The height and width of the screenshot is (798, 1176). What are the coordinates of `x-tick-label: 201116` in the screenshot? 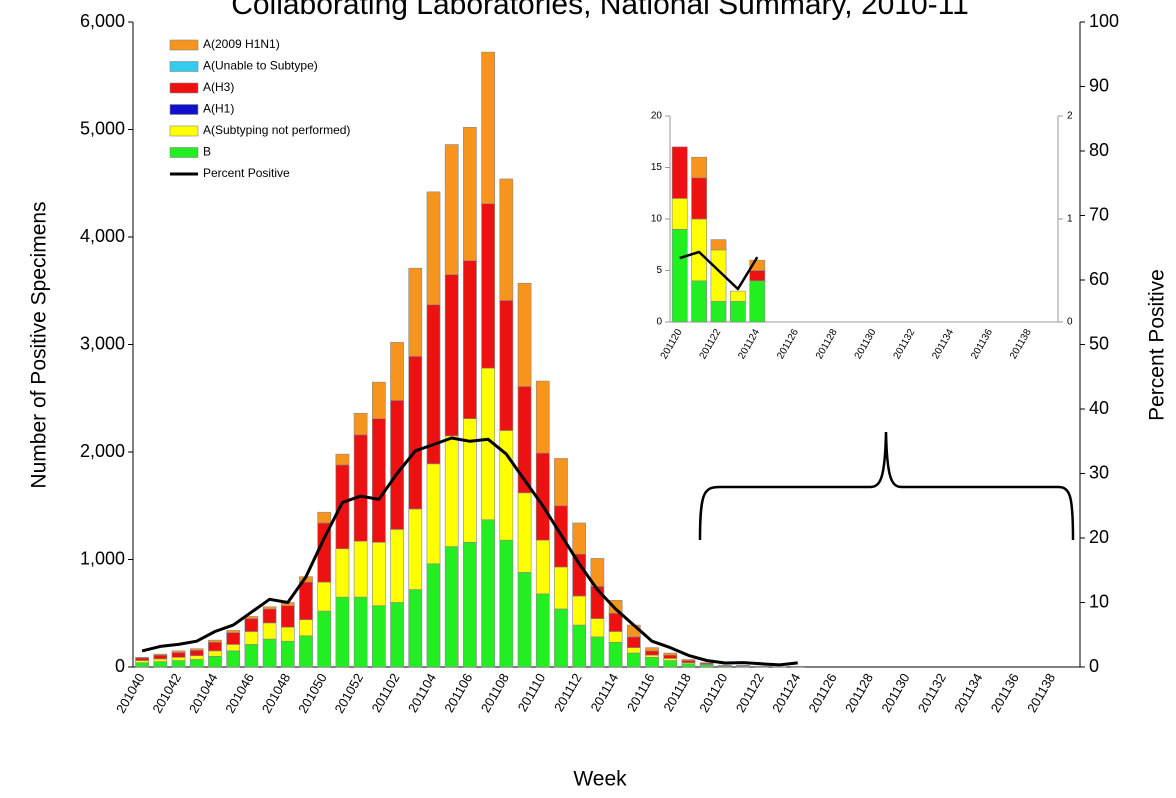 It's located at (641, 692).